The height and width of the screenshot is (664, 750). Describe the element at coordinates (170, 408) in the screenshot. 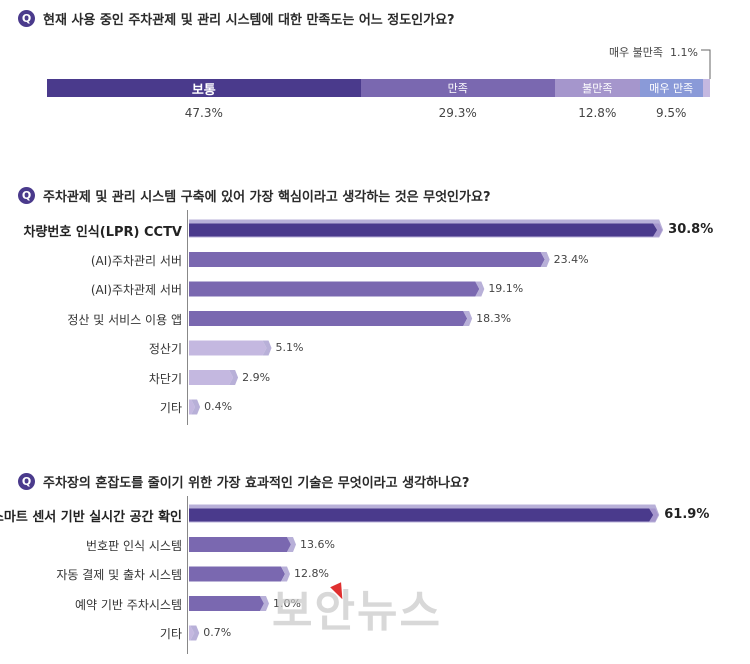

I see `category-label-6: 기타` at that location.